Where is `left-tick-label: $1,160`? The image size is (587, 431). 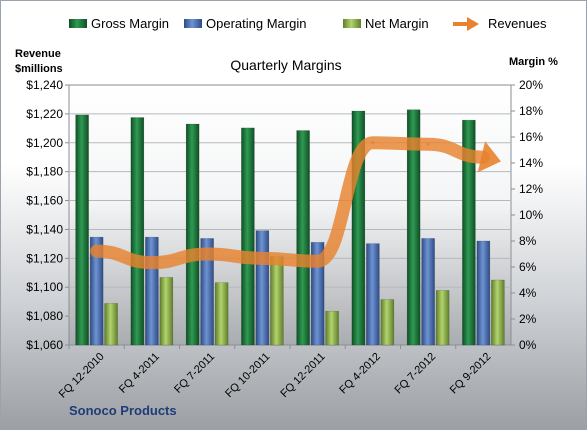
left-tick-label: $1,160 is located at coordinates (44, 201).